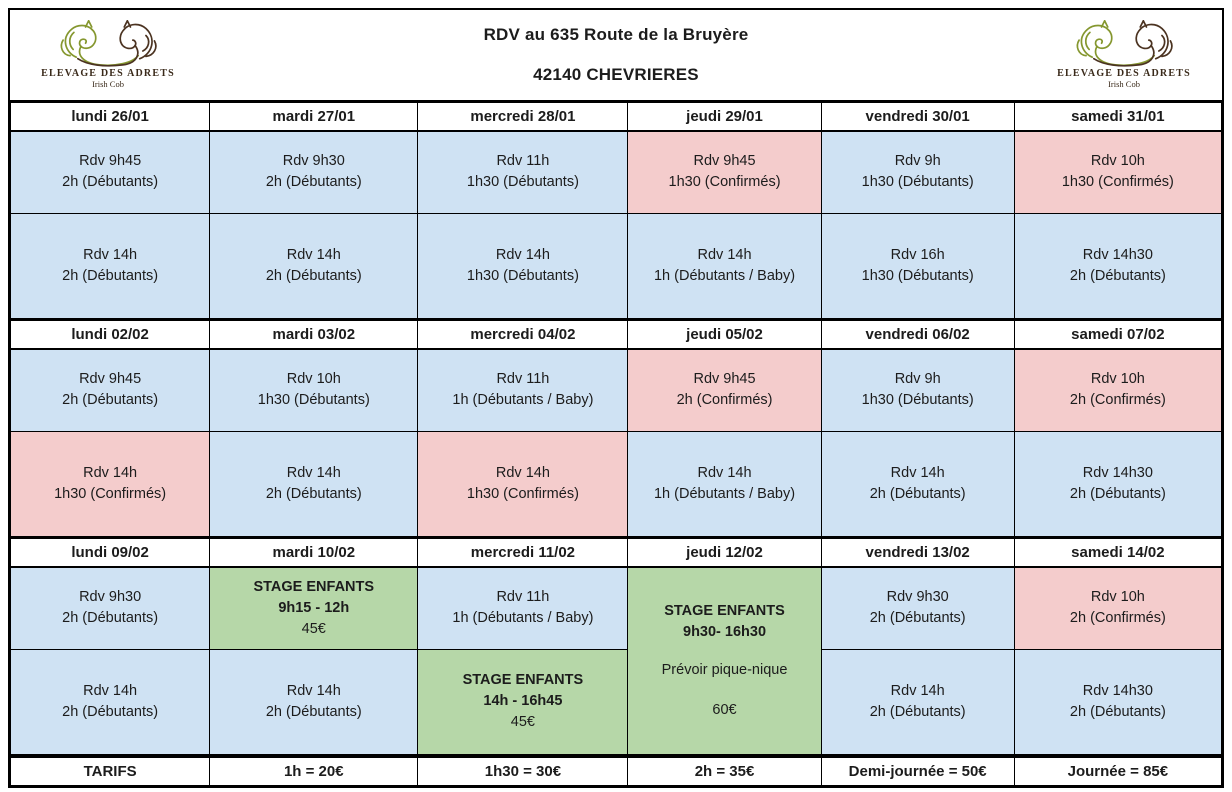 This screenshot has height=792, width=1232. What do you see at coordinates (1118, 769) in the screenshot?
I see `tarif-item: Journée = 85€` at bounding box center [1118, 769].